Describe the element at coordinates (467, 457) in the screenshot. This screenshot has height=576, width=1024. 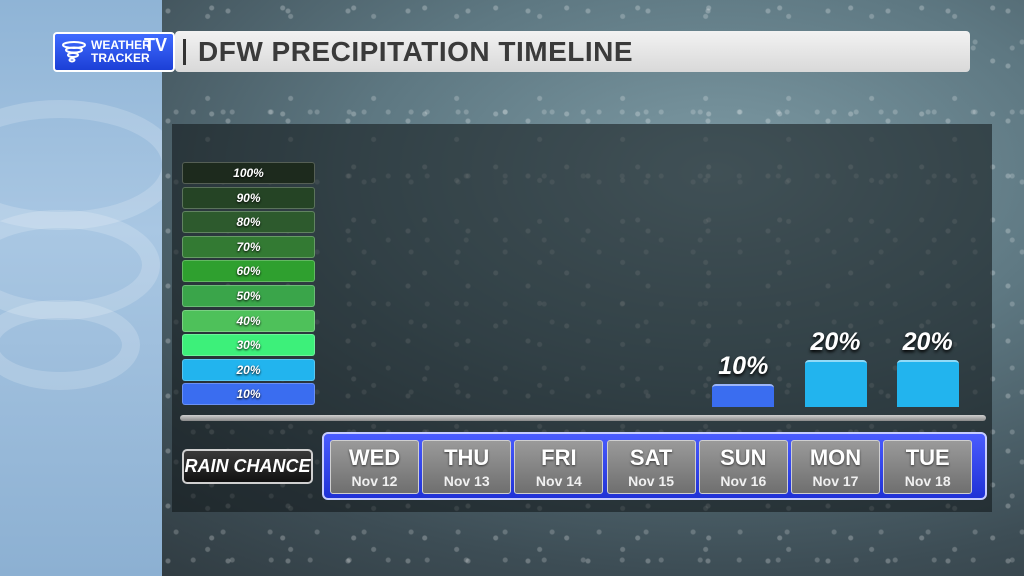
I see `day-of-week: THU` at that location.